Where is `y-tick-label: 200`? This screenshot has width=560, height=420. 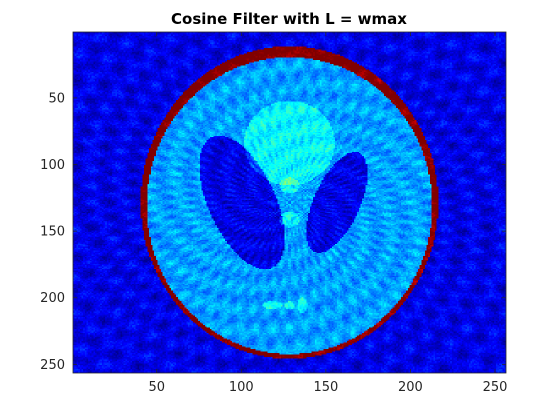 y-tick-label: 200 is located at coordinates (52, 298).